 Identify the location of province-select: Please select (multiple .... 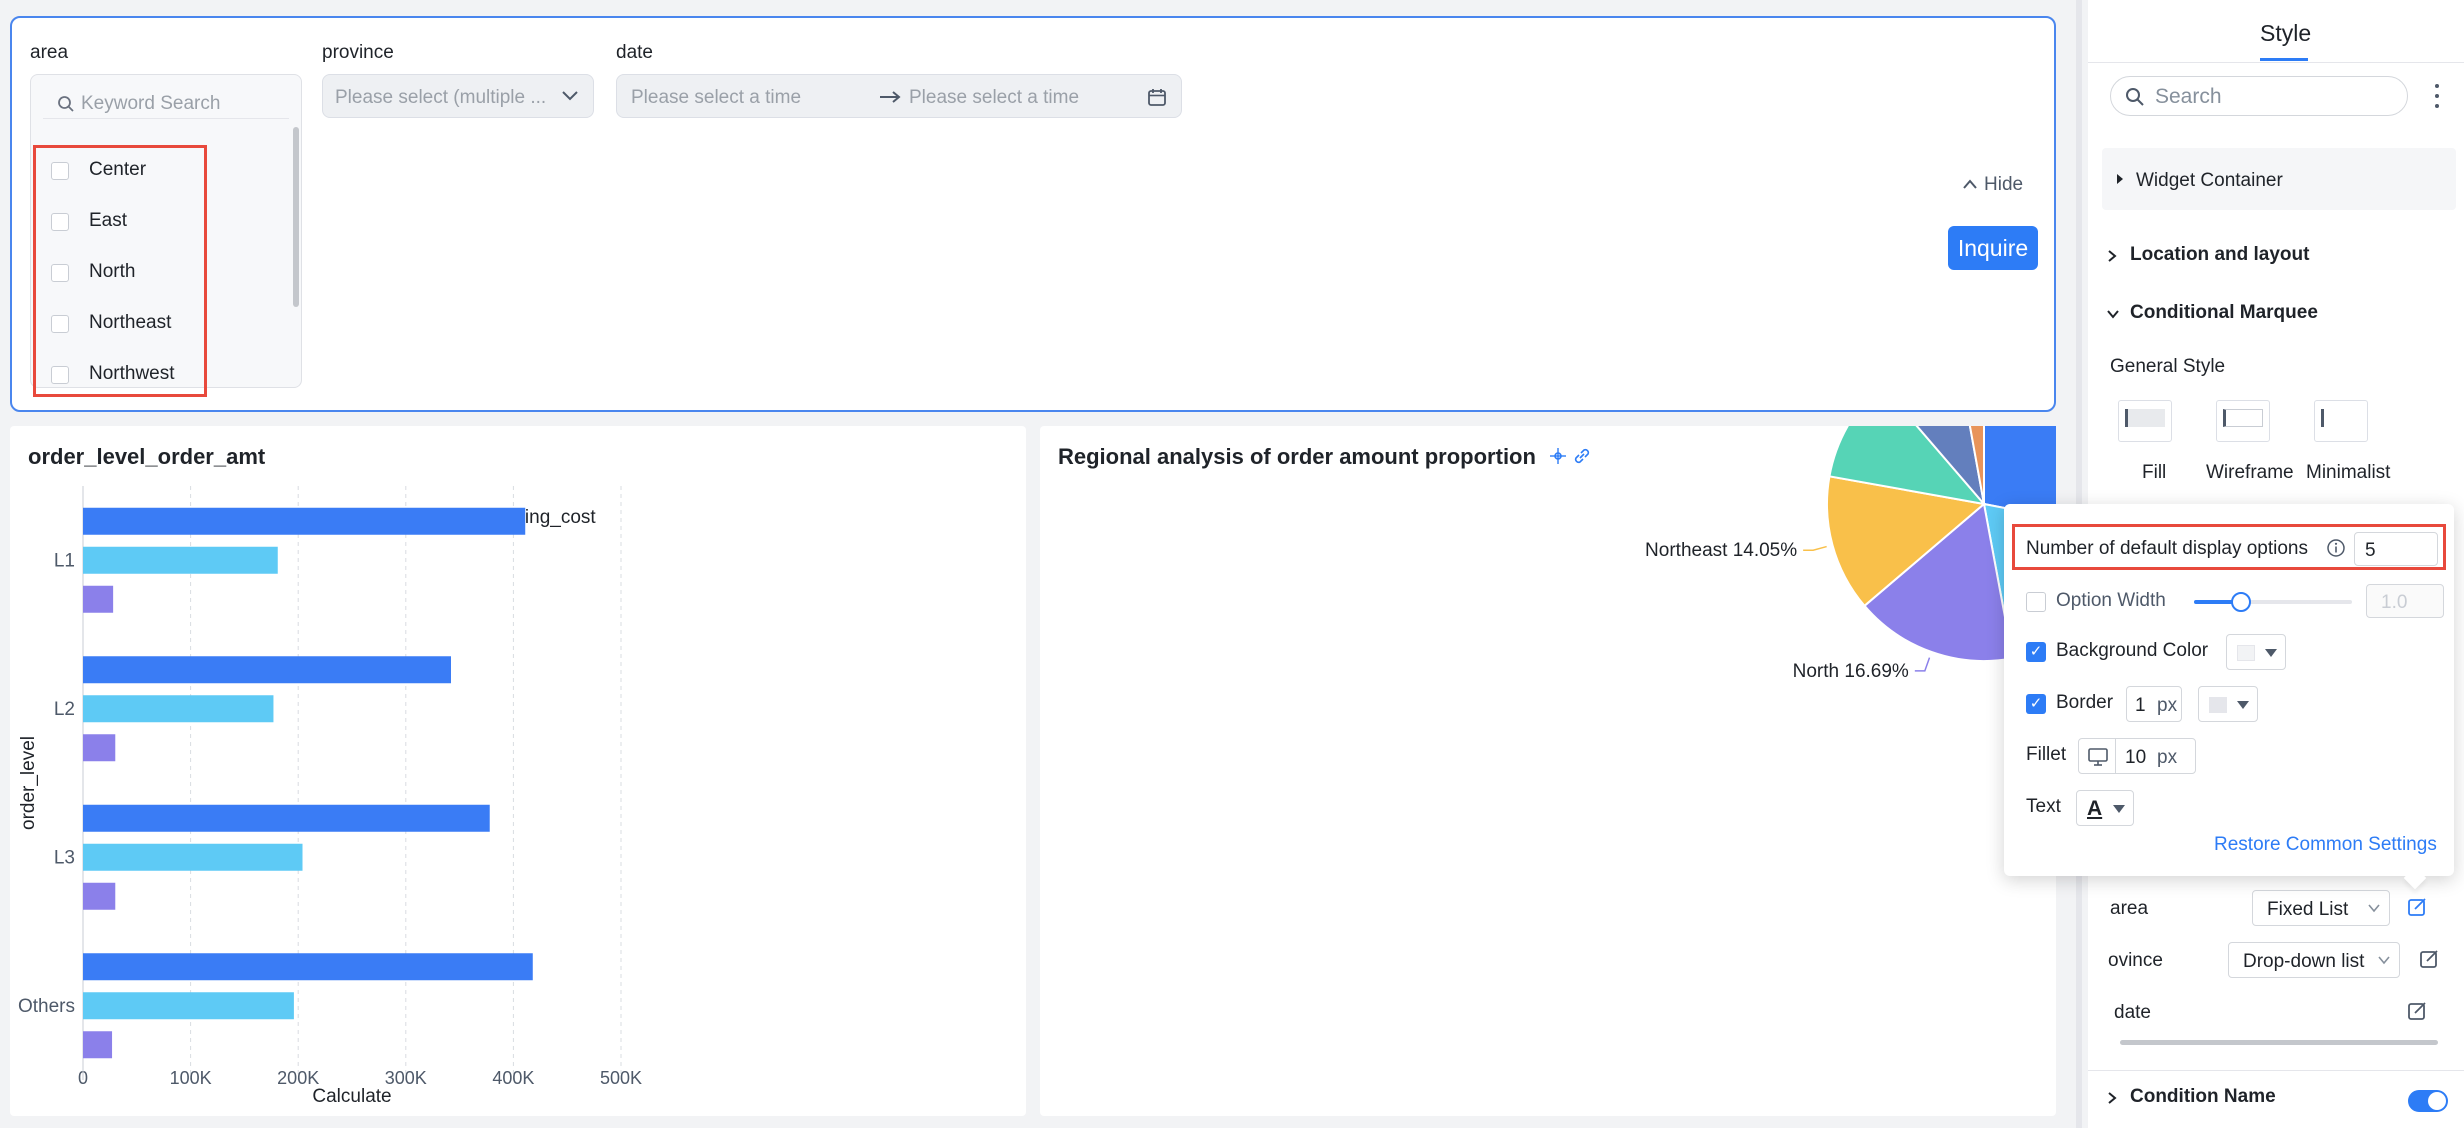
(458, 96).